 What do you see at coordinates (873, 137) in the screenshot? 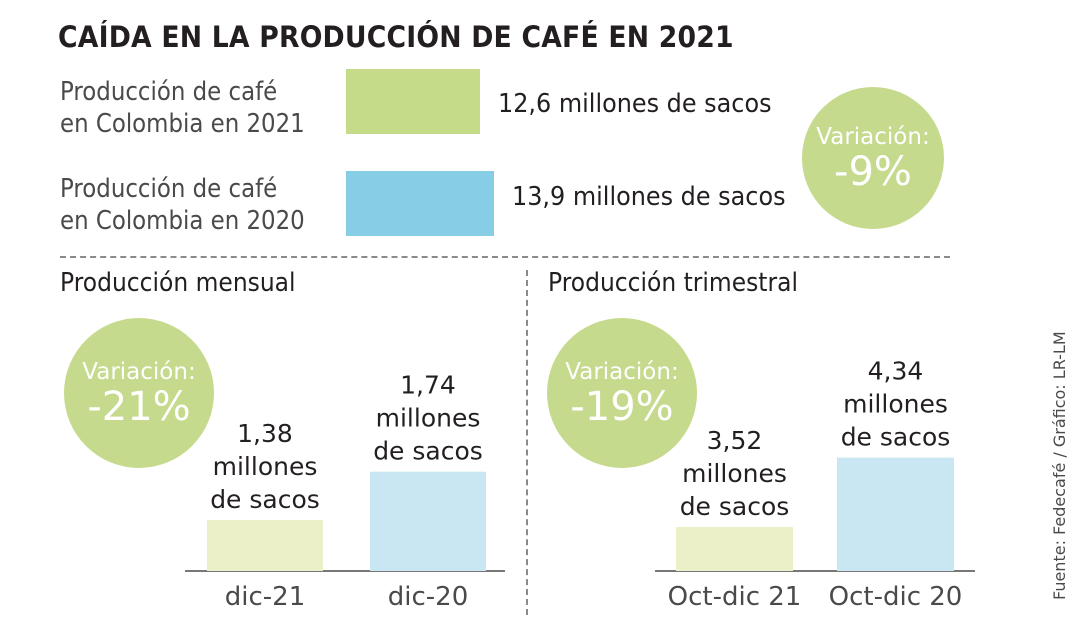
I see `annual-variation-label: Variación:` at bounding box center [873, 137].